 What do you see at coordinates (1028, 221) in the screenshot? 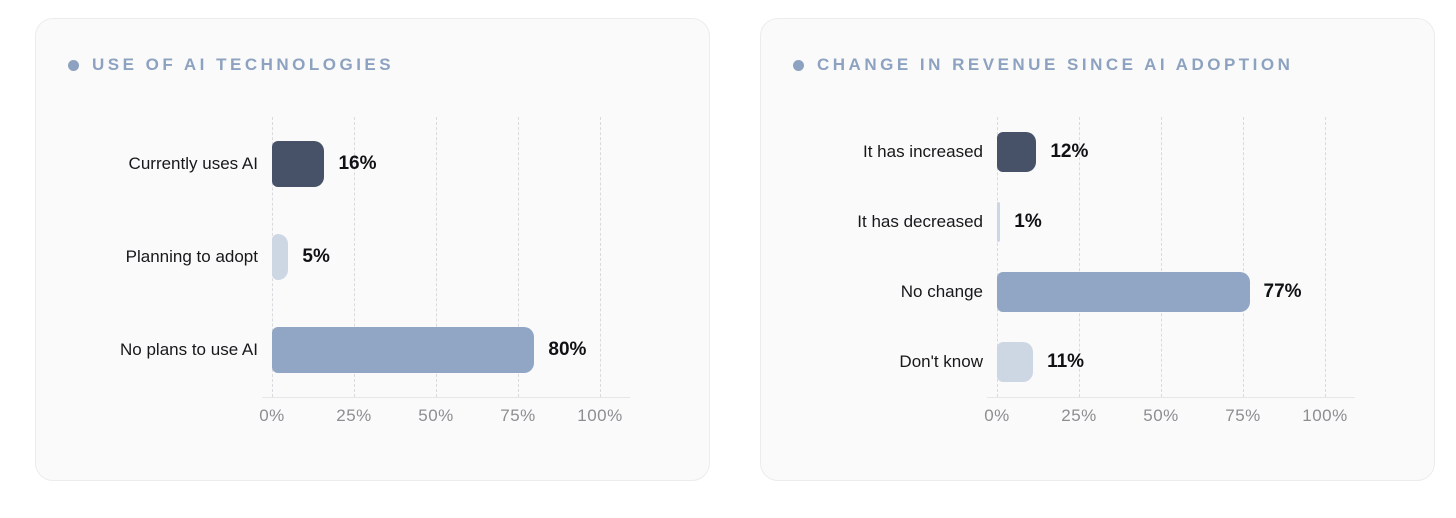
I see `value-label: 1%` at bounding box center [1028, 221].